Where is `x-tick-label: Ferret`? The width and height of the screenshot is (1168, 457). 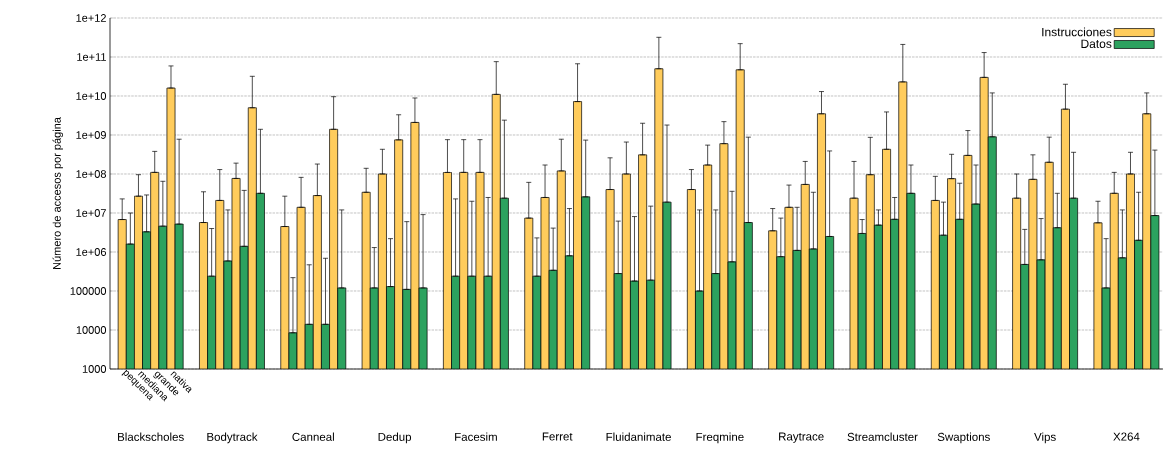
x-tick-label: Ferret is located at coordinates (557, 436).